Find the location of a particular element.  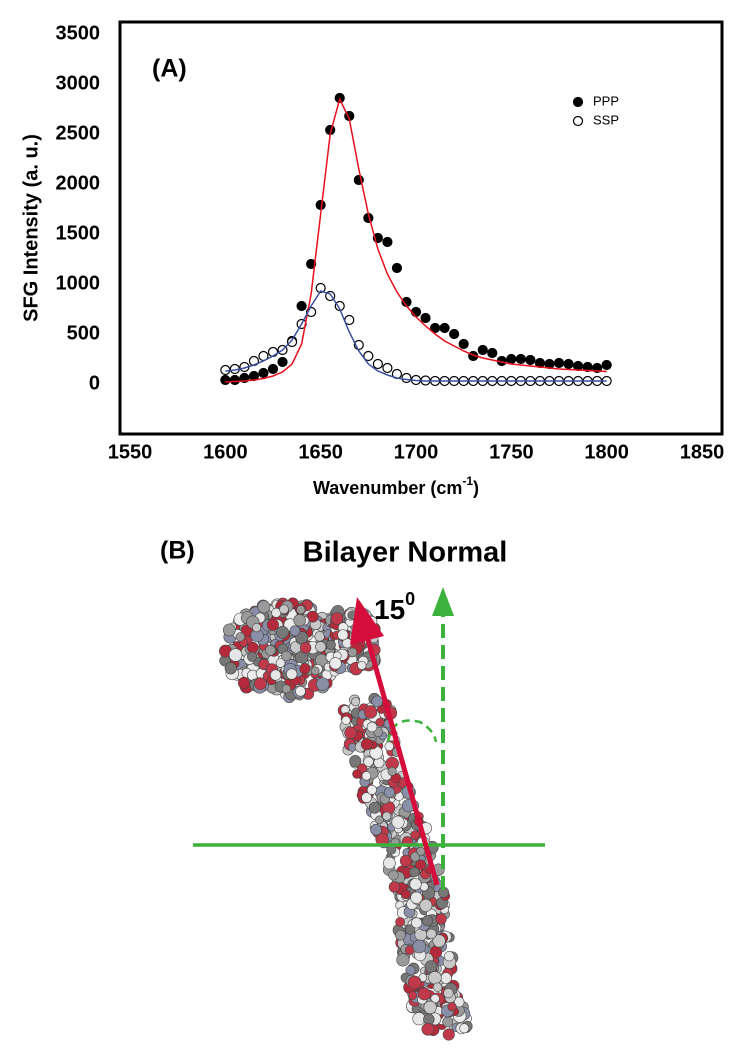

molecule is located at coordinates (346, 819).